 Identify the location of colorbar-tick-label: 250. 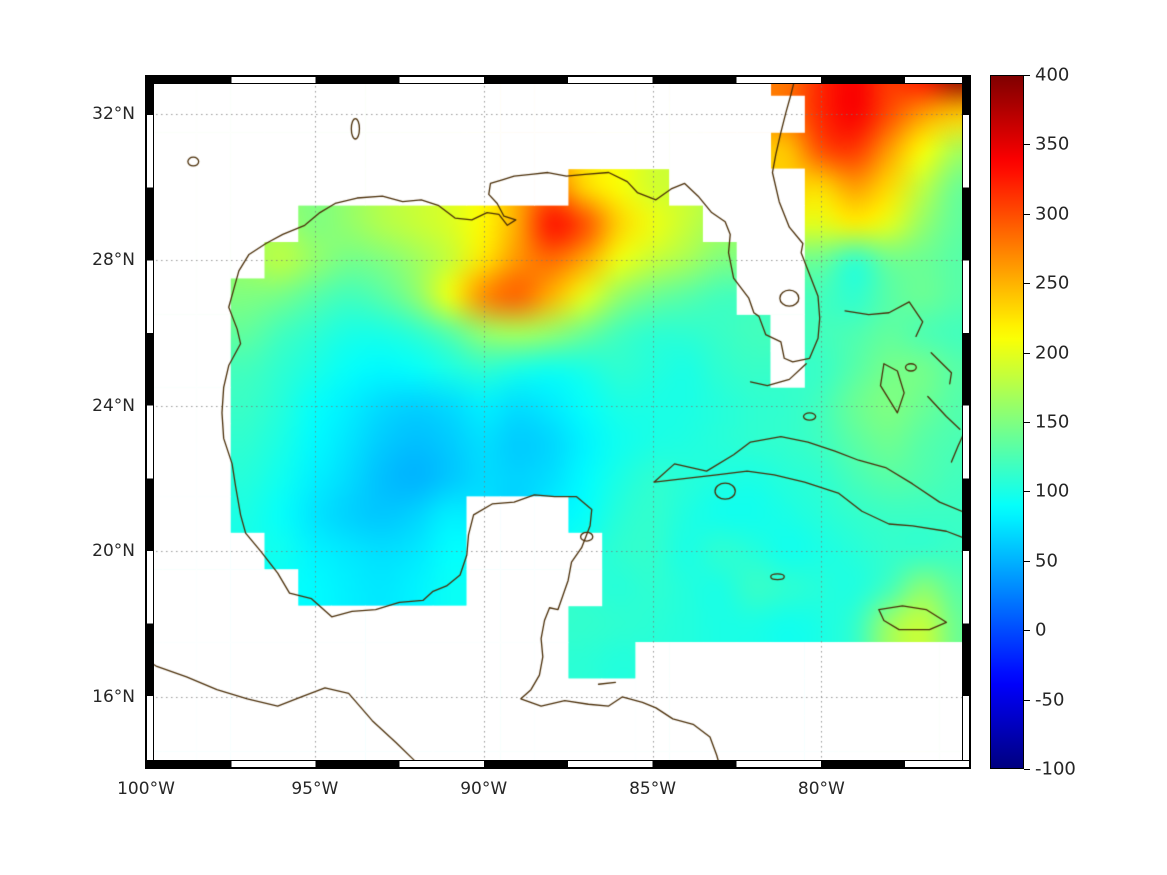
(1052, 283).